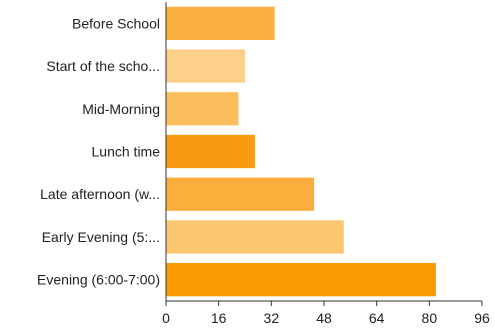 Image resolution: width=495 pixels, height=330 pixels. What do you see at coordinates (324, 318) in the screenshot?
I see `x-tick-label: 48` at bounding box center [324, 318].